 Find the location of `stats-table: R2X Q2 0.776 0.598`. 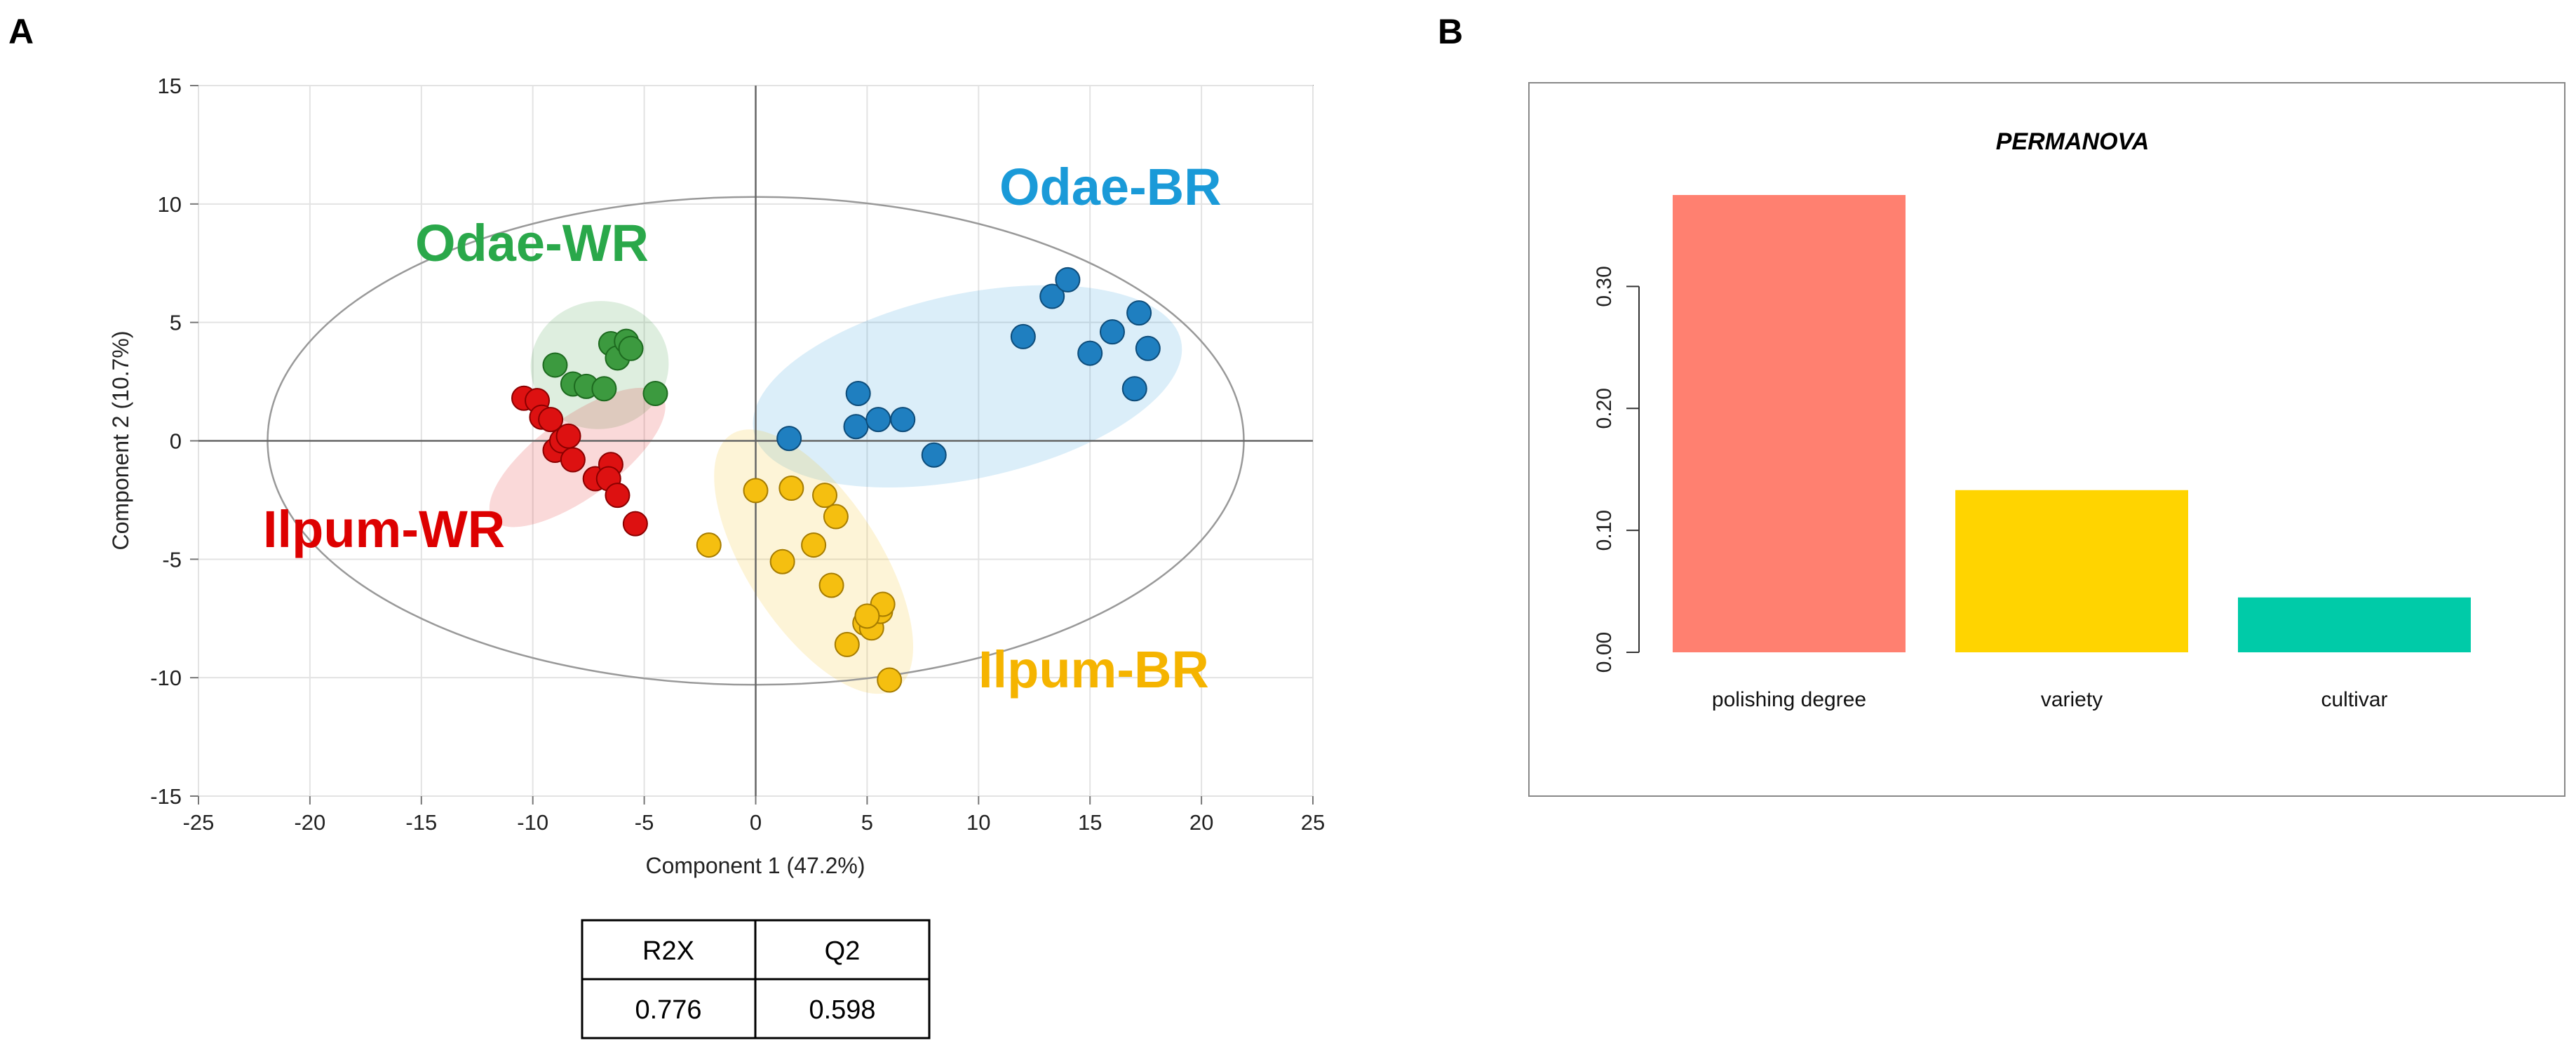

stats-table: R2X Q2 0.776 0.598 is located at coordinates (756, 979).